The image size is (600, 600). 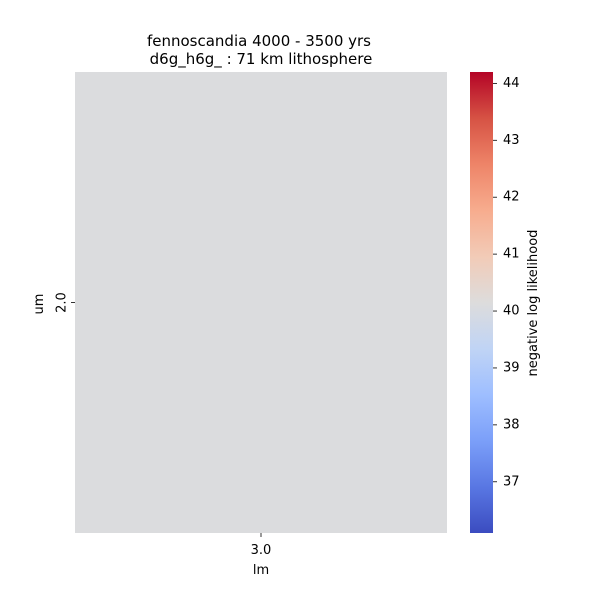 I want to click on chart-title-line-2: d6g_h6g_ : 71 km lithosphere, so click(x=261, y=59).